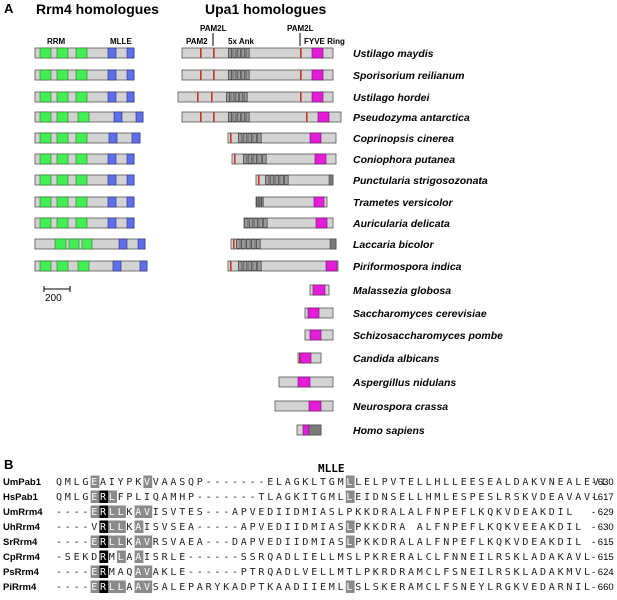  I want to click on residue: Y, so click(217, 587).